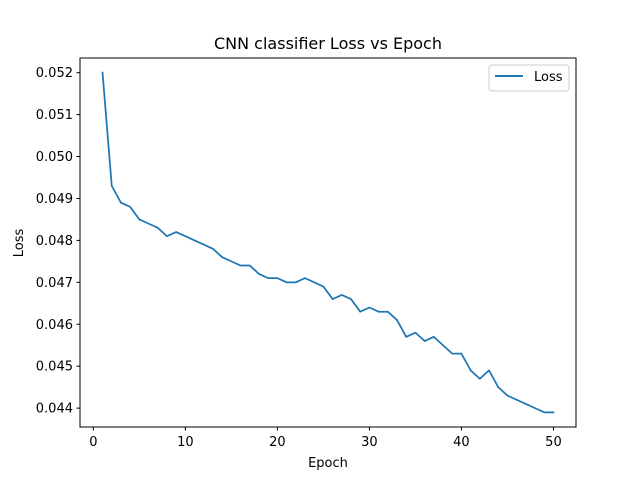 This screenshot has height=480, width=640. Describe the element at coordinates (328, 463) in the screenshot. I see `x-axis-label: Epoch` at that location.